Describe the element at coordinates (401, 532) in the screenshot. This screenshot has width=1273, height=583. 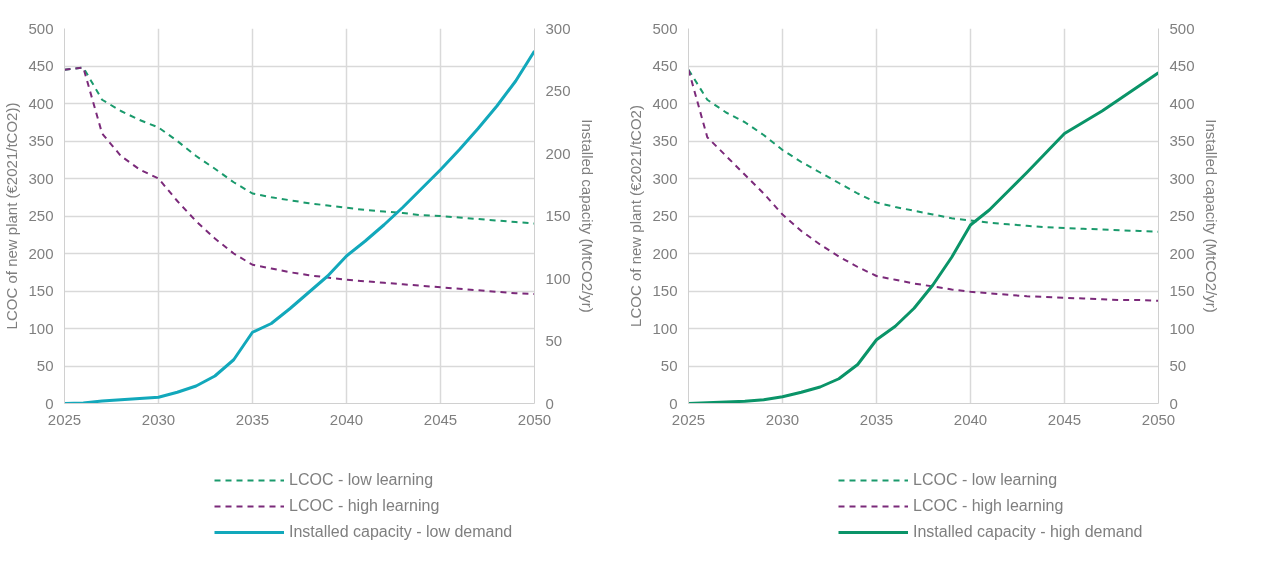
I see `legend-label: Installed capacity - low demand` at that location.